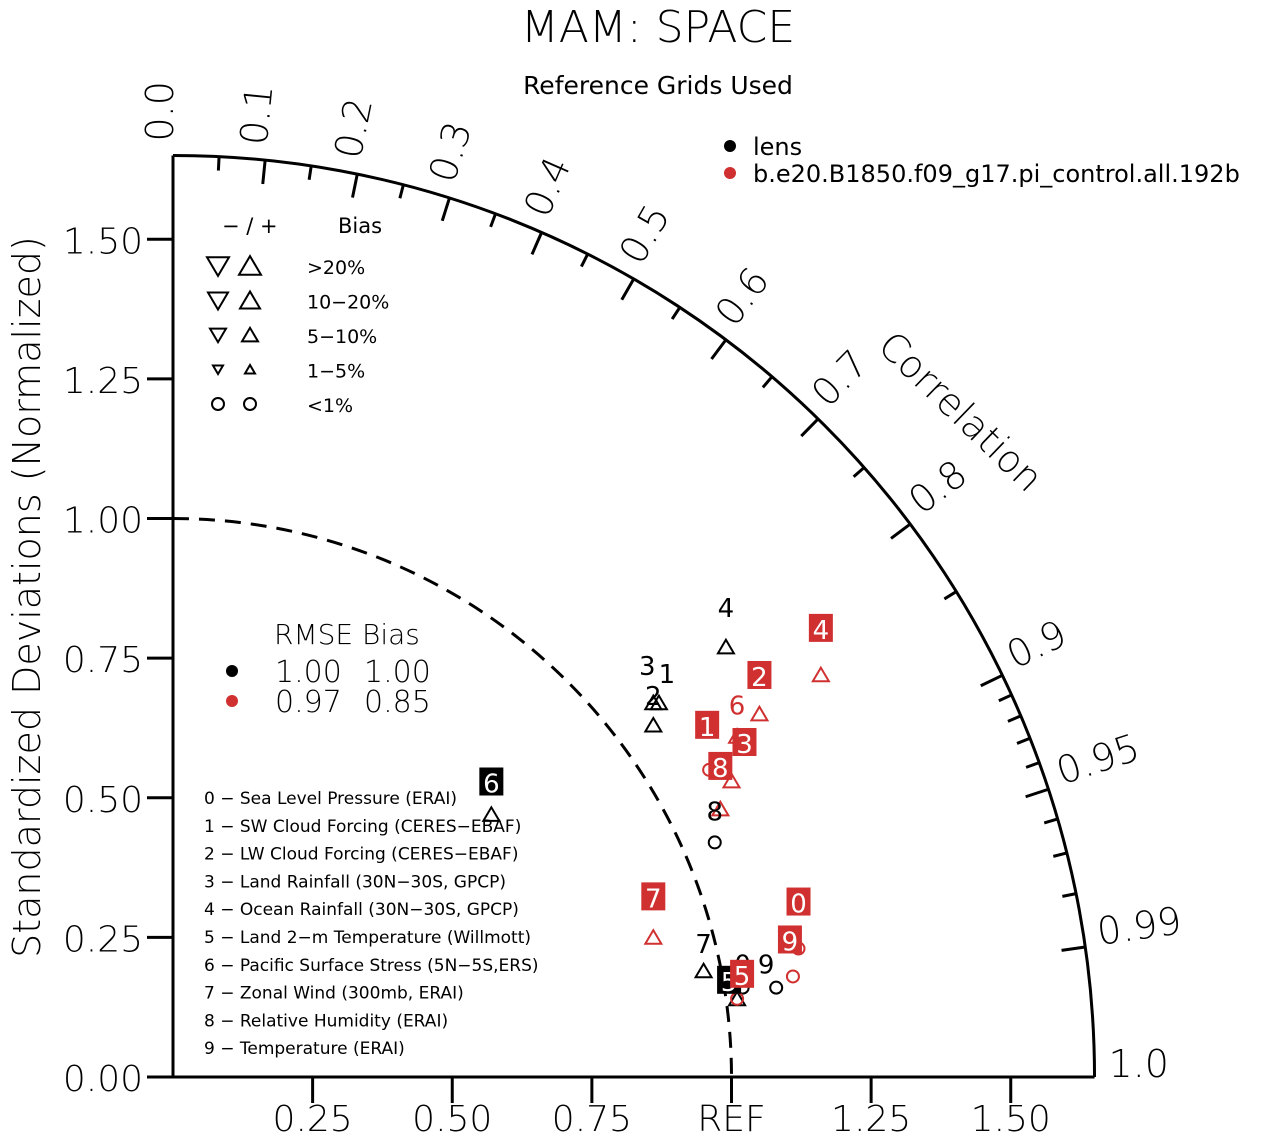 The height and width of the screenshot is (1135, 1278). I want to click on y-tick-label: 1.25, so click(103, 381).